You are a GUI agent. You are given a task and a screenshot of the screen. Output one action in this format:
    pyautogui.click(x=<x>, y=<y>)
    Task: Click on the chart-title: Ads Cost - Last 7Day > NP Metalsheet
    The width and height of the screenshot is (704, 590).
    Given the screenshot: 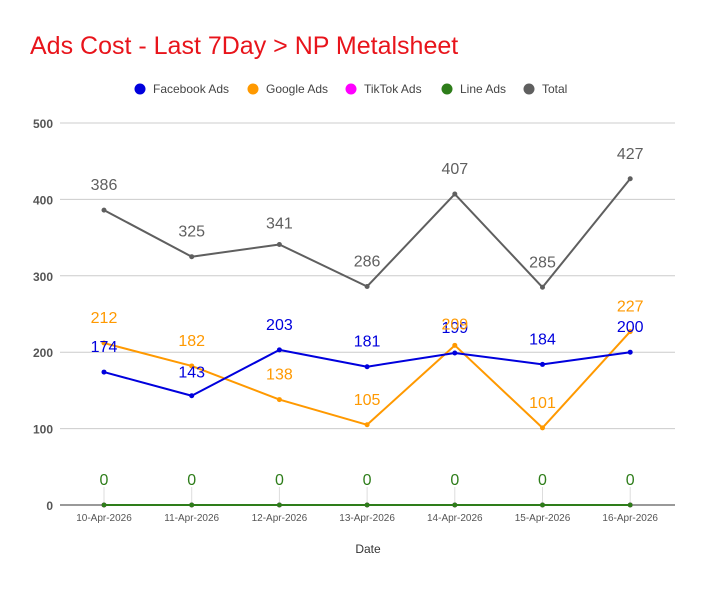 What is the action you would take?
    pyautogui.click(x=244, y=46)
    